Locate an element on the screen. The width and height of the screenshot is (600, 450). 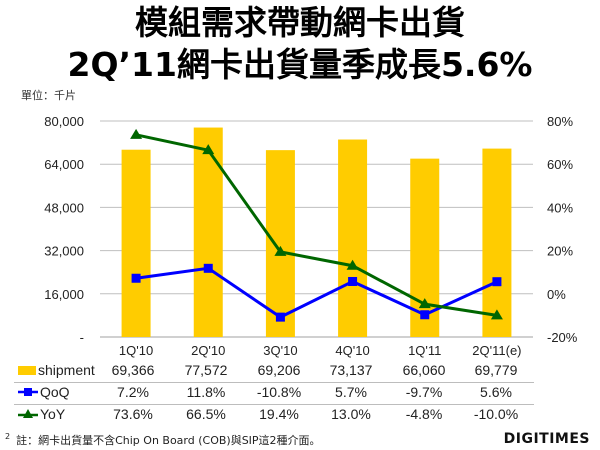
left-axis-tick-label: 80,000 is located at coordinates (64, 121).